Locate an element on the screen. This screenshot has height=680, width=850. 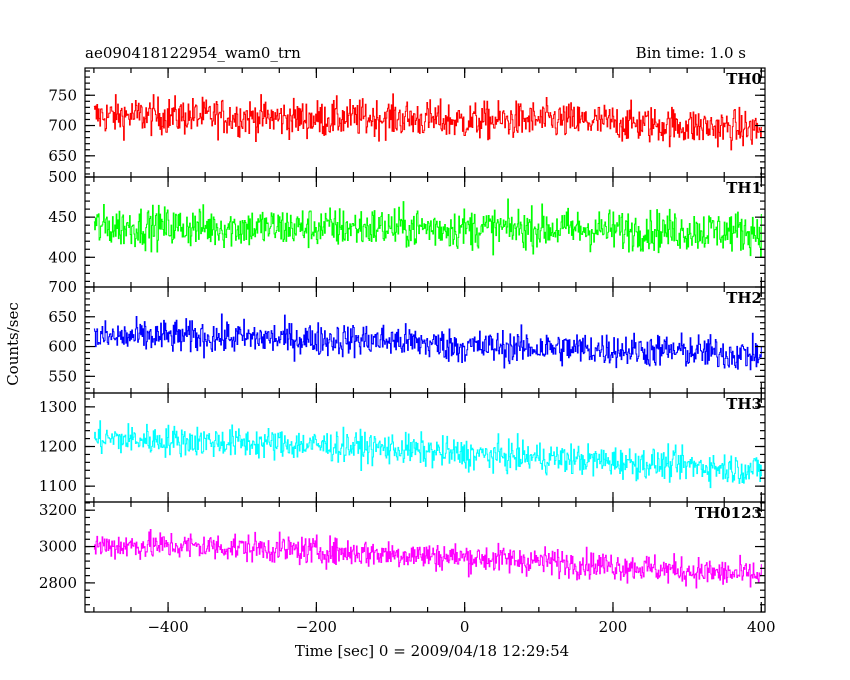
y-tick-label: 1100 is located at coordinates (58, 486).